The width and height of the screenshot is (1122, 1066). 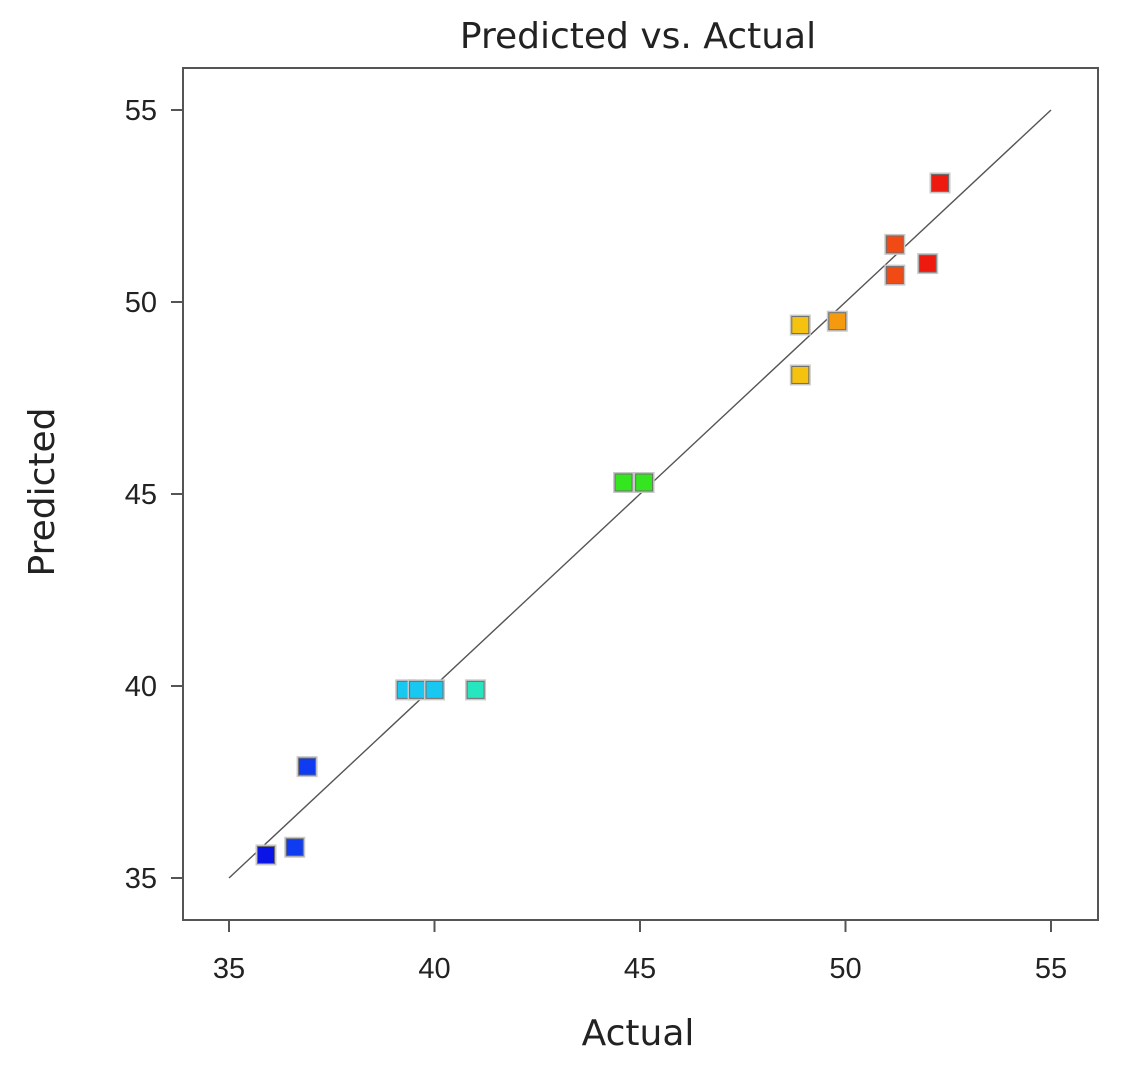 I want to click on y-tick-label: 45, so click(x=141, y=495).